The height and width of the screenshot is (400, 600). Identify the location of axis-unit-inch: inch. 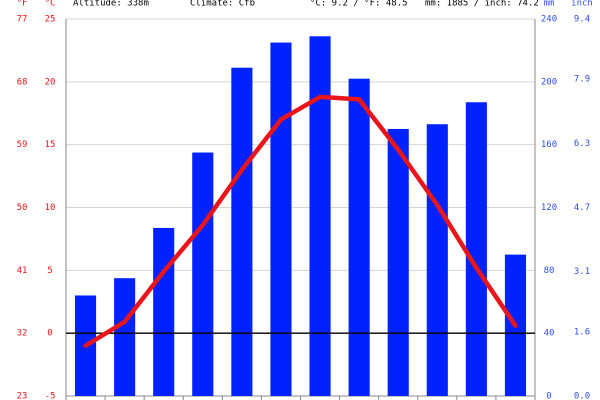
(582, 4).